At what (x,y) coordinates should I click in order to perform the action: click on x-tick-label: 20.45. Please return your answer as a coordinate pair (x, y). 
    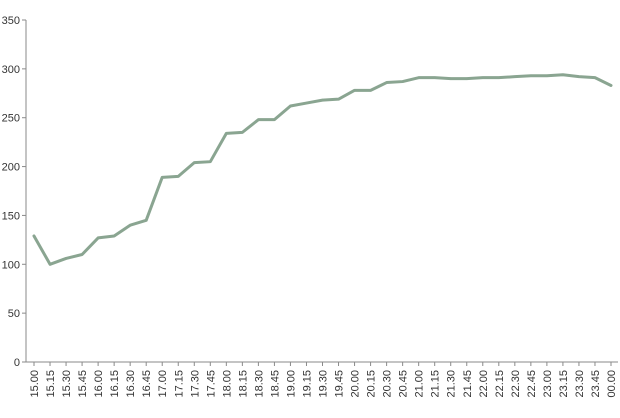
    Looking at the image, I should click on (404, 384).